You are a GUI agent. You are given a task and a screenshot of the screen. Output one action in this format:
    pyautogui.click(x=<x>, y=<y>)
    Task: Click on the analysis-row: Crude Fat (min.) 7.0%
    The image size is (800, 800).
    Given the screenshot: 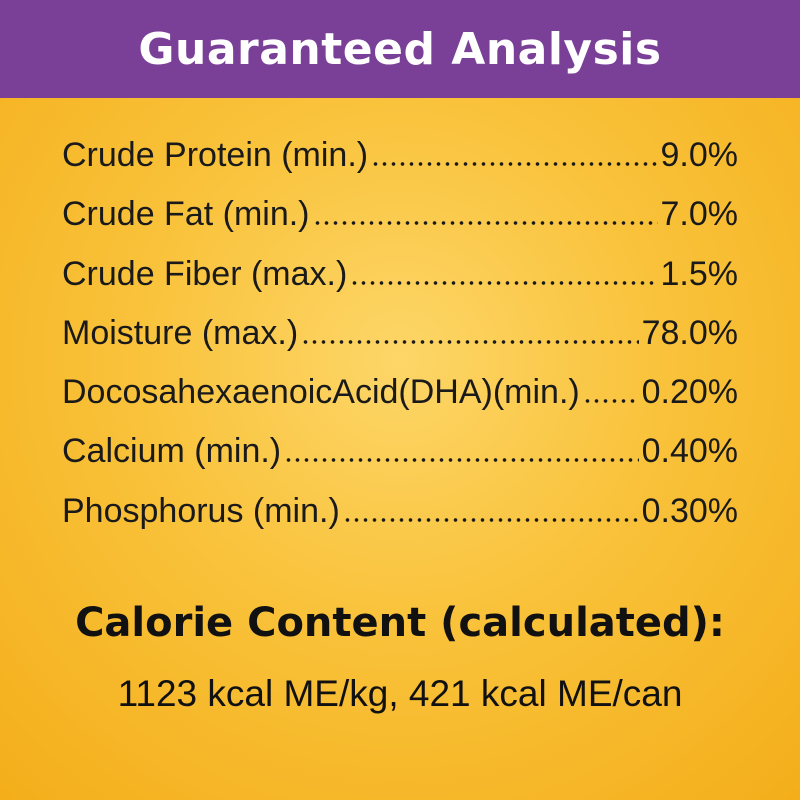 What is the action you would take?
    pyautogui.click(x=400, y=224)
    